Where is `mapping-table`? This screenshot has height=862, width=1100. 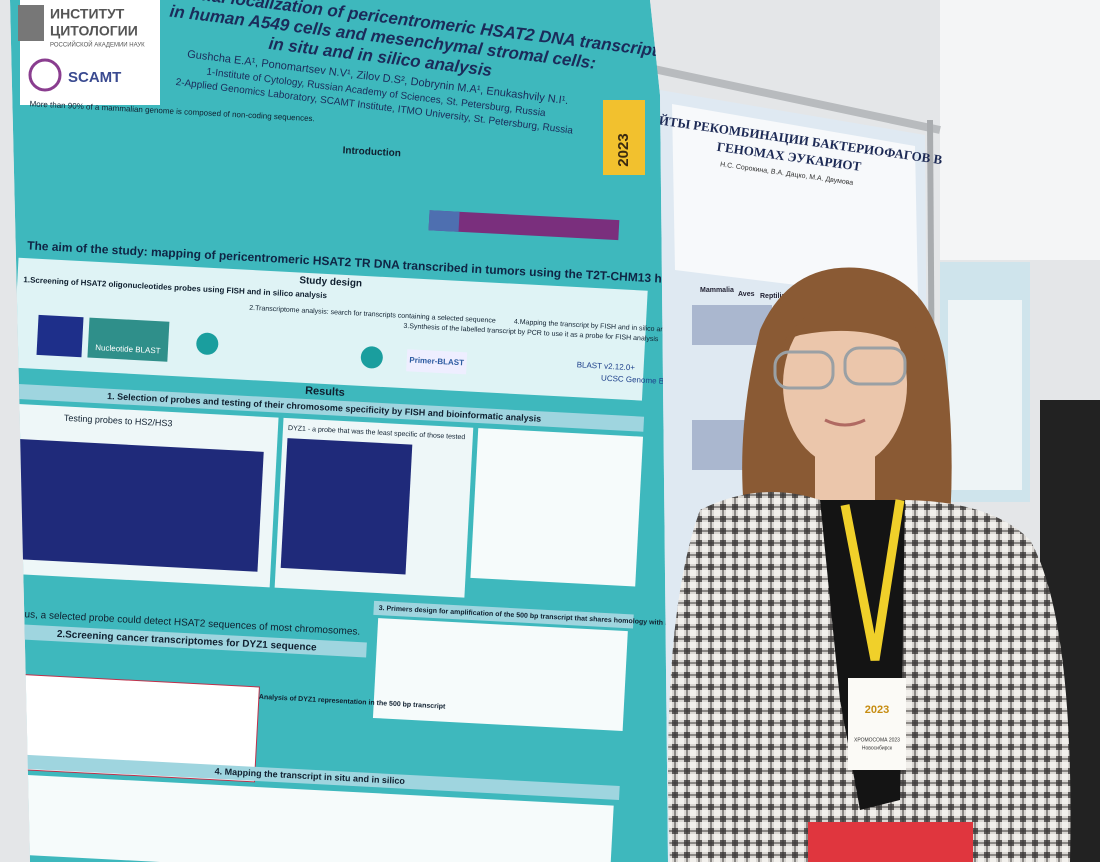 mapping-table is located at coordinates (312, 817).